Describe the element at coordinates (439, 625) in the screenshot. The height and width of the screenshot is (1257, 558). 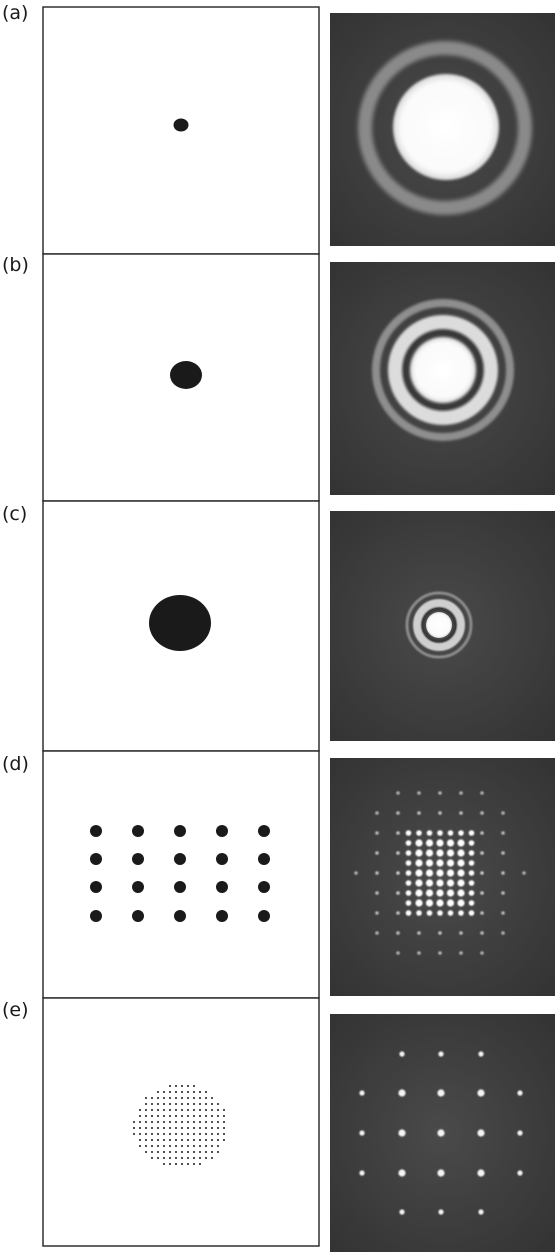
I see `dark-ring-c` at that location.